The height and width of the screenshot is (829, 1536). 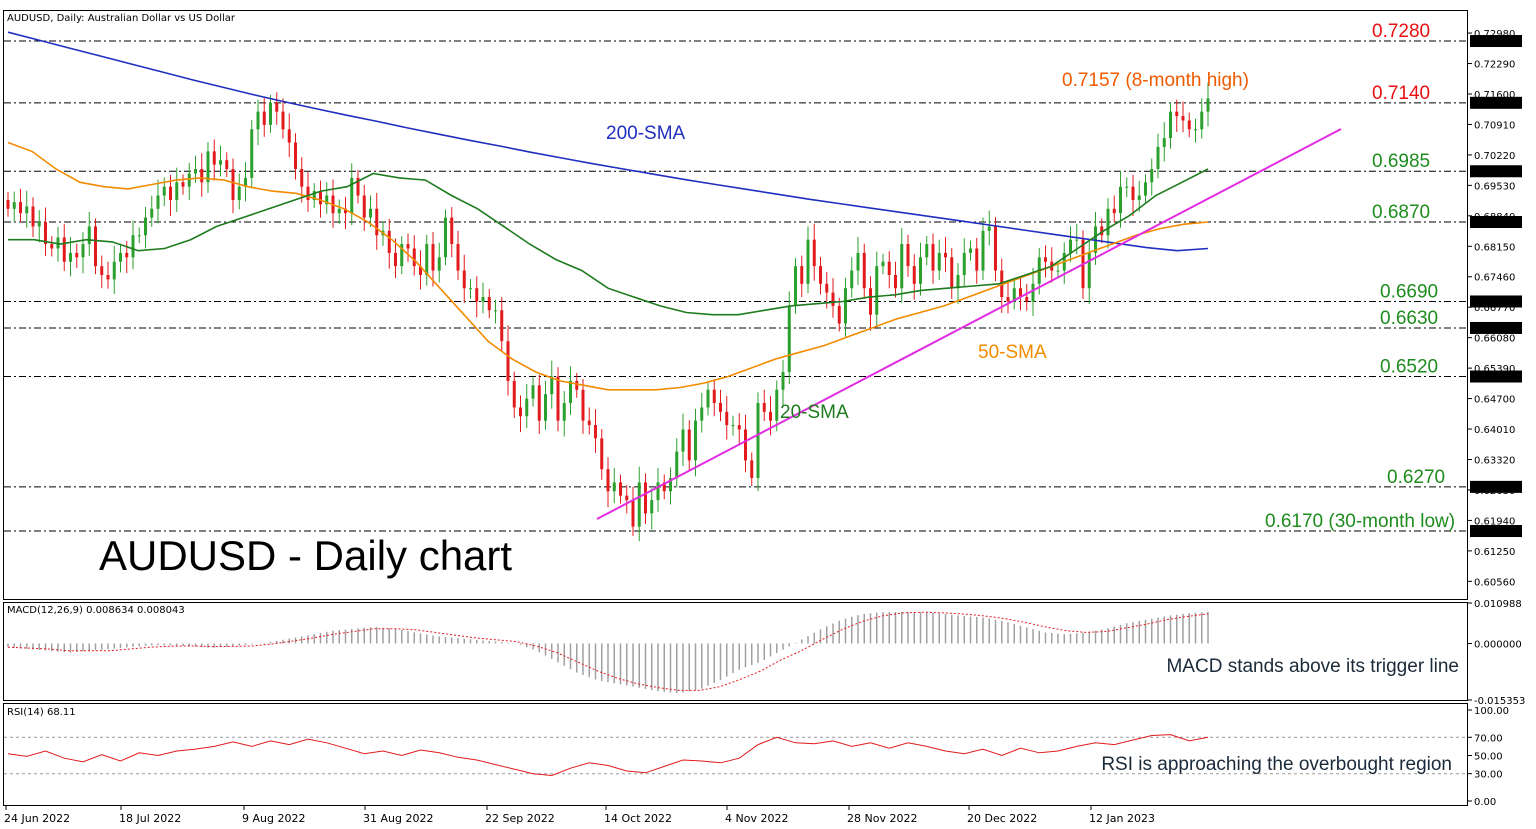 What do you see at coordinates (608, 242) in the screenshot?
I see `sma20-line` at bounding box center [608, 242].